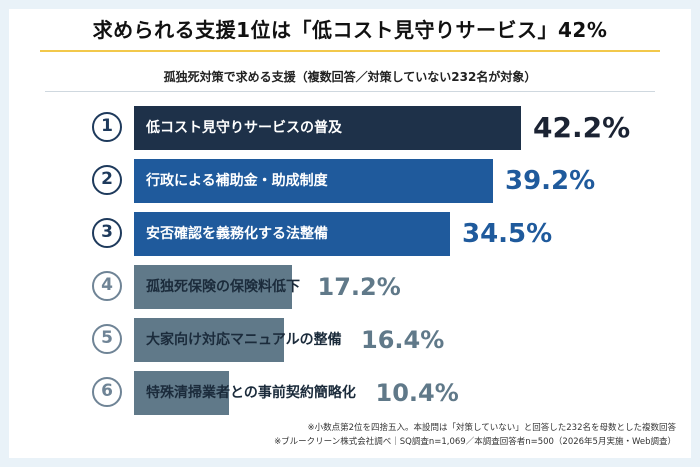 The height and width of the screenshot is (467, 700). I want to click on bar-value-label: 42.2%, so click(582, 127).